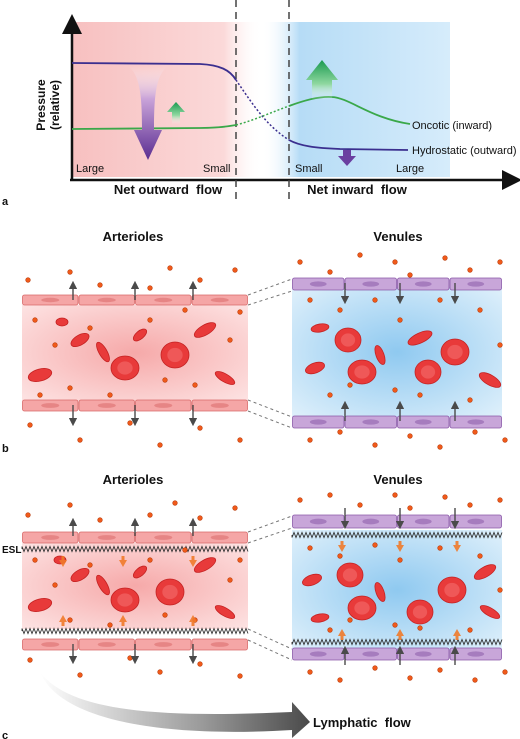 This screenshot has width=520, height=739. What do you see at coordinates (133, 479) in the screenshot?
I see `panel-c-arterioles-title: Arterioles` at bounding box center [133, 479].